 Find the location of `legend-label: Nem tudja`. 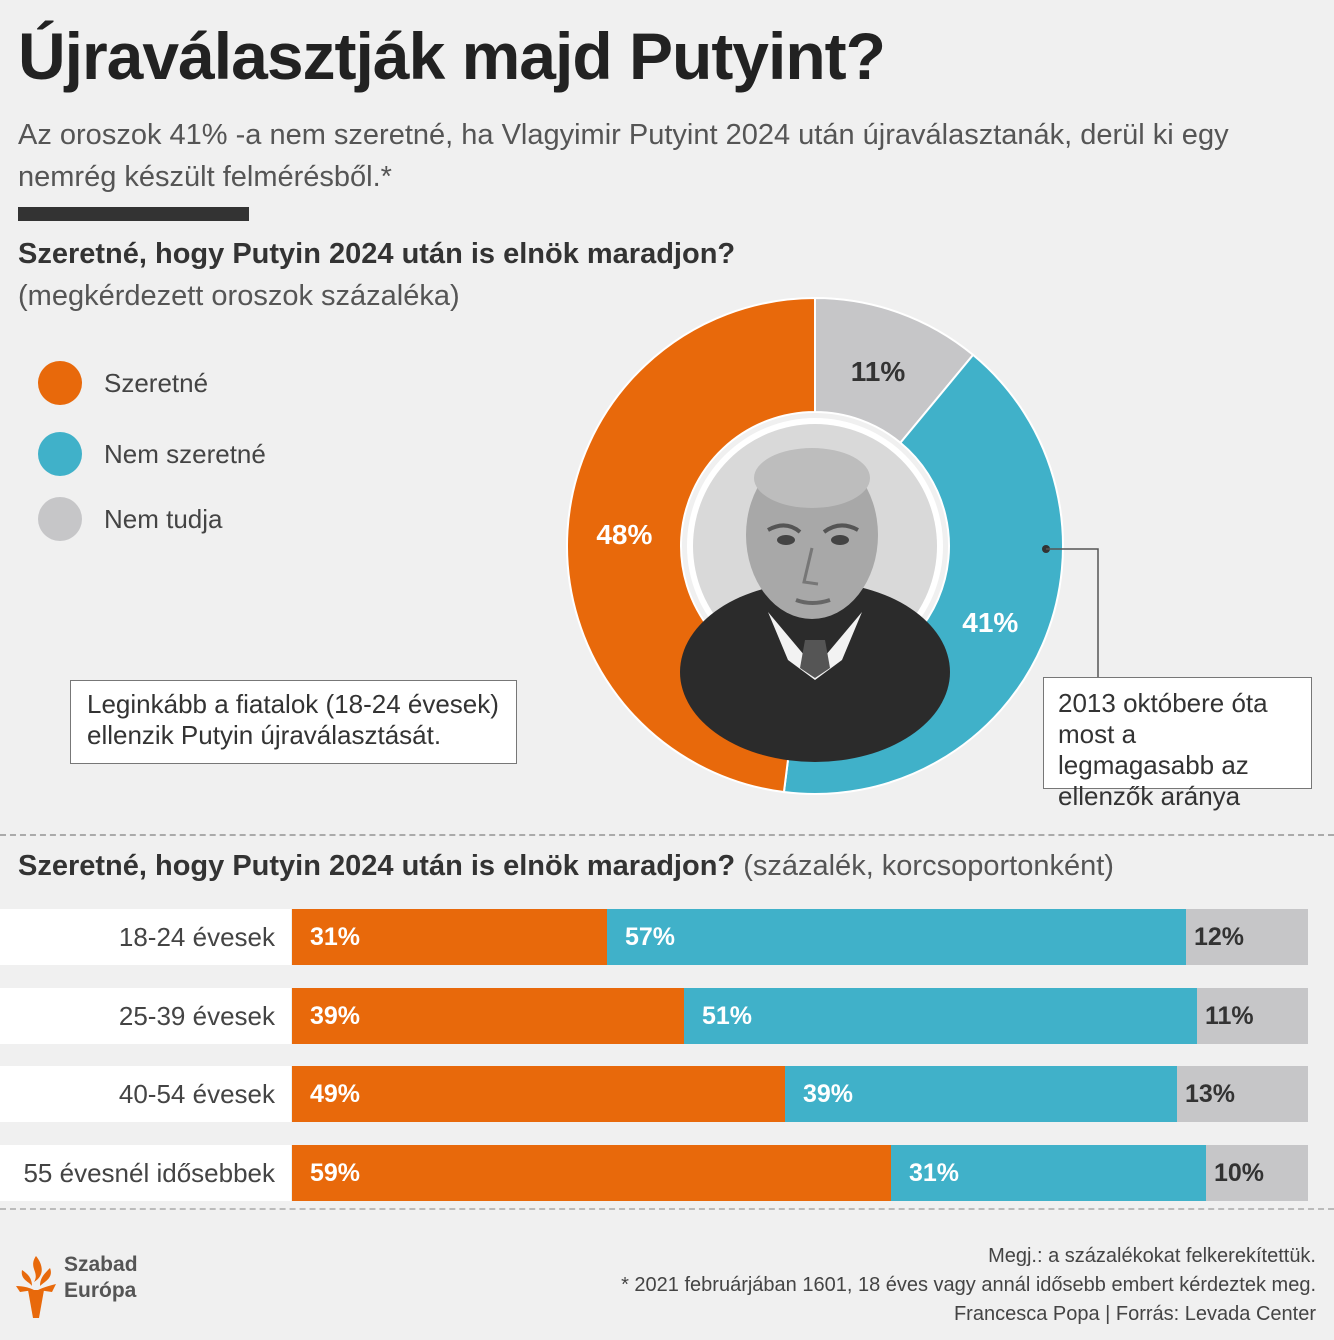

legend-label: Nem tudja is located at coordinates (163, 518).